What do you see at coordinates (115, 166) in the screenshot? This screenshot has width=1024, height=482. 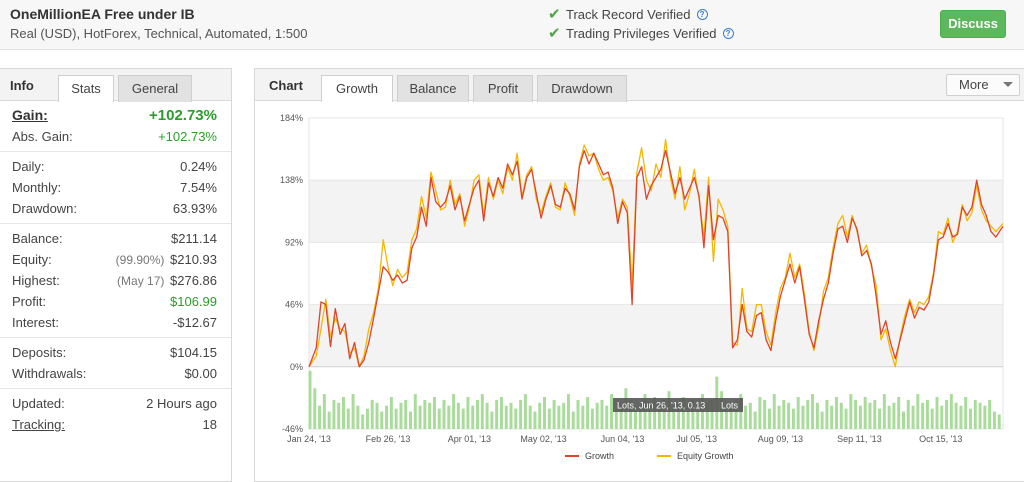 I see `daily-row: Daily: 0.24%` at bounding box center [115, 166].